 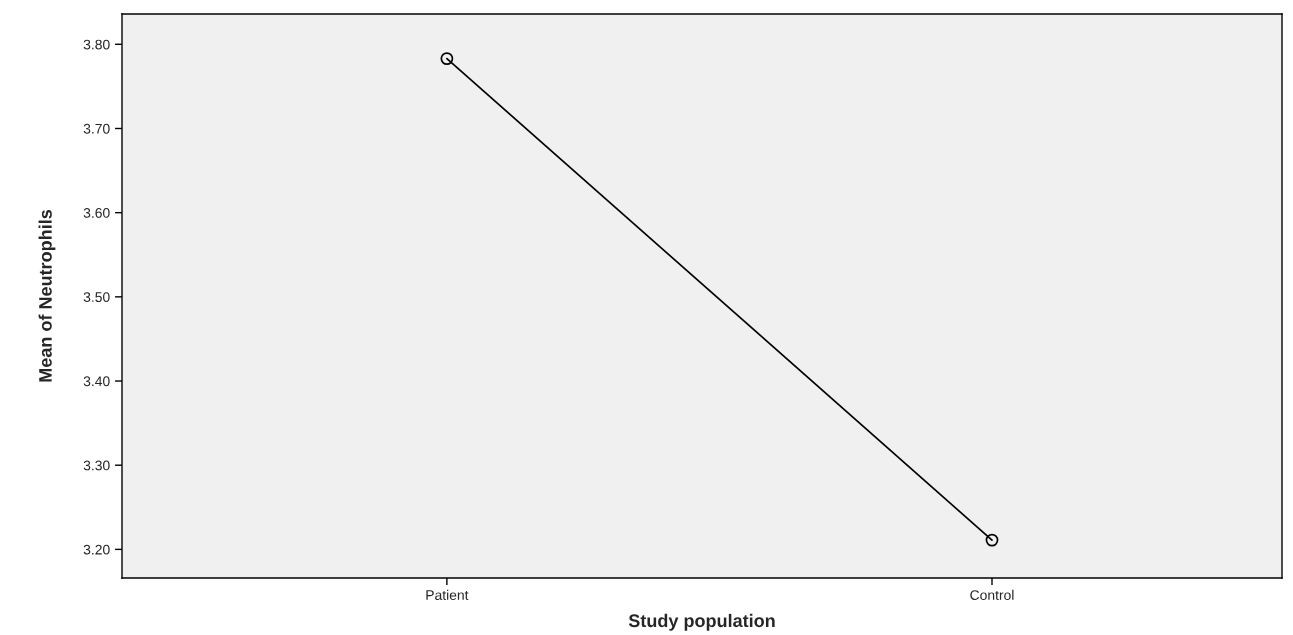 I want to click on y-tick-label: 3.30, so click(x=96, y=465).